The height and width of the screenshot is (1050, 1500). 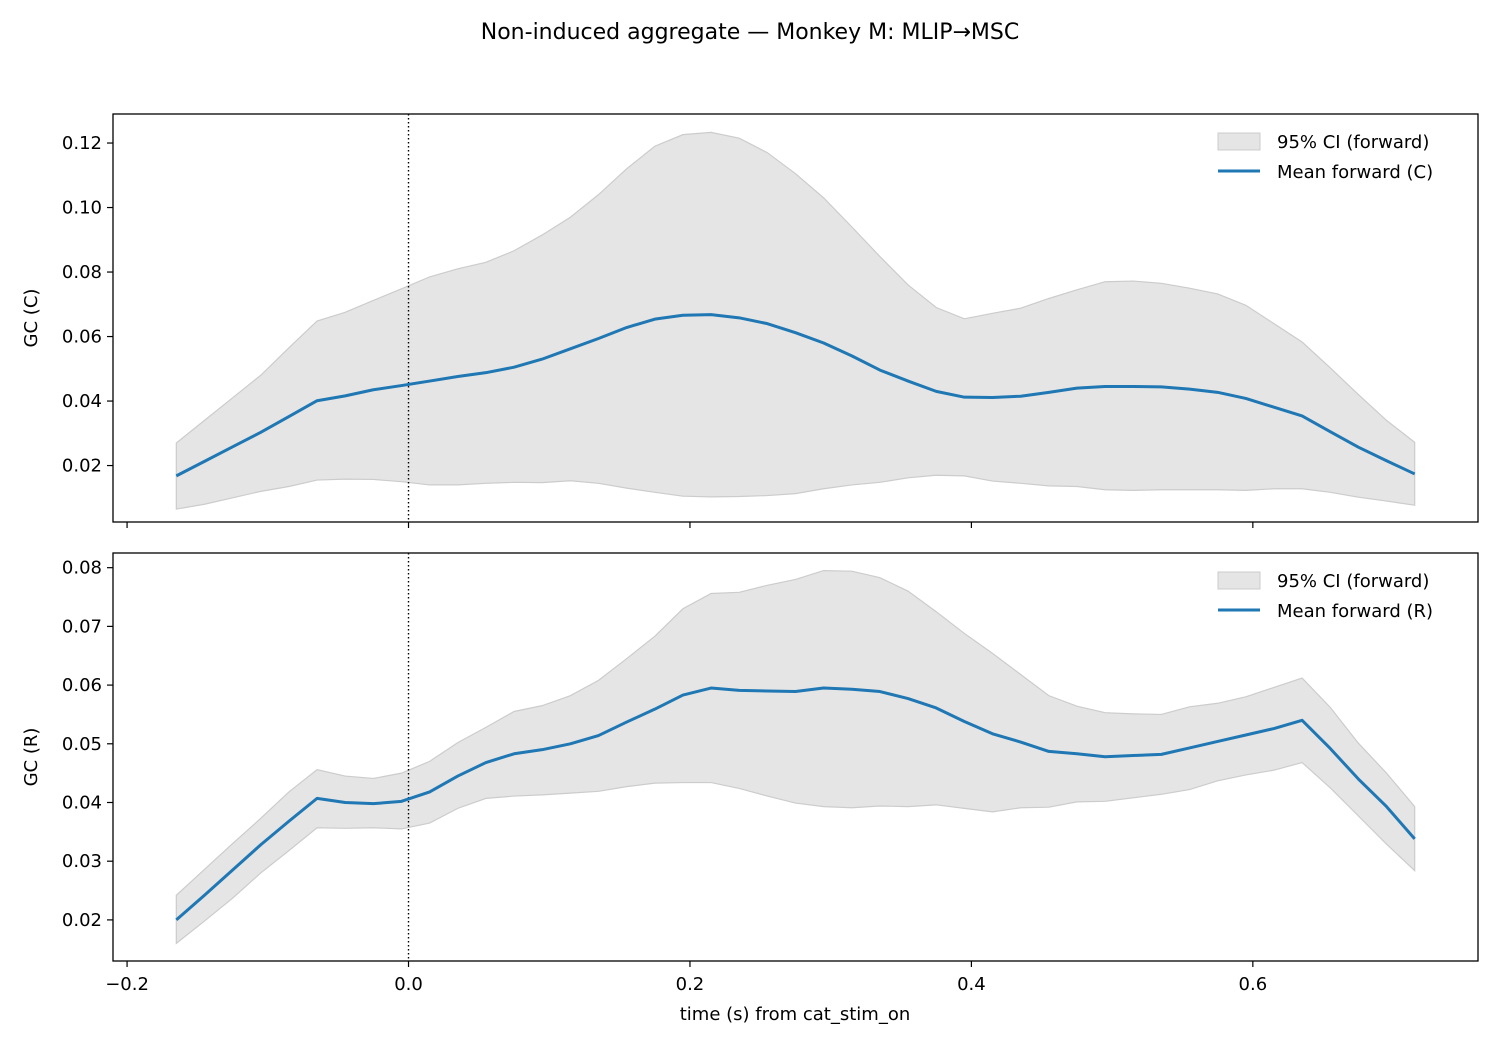 I want to click on y-axis-label: GC (R), so click(x=31, y=757).